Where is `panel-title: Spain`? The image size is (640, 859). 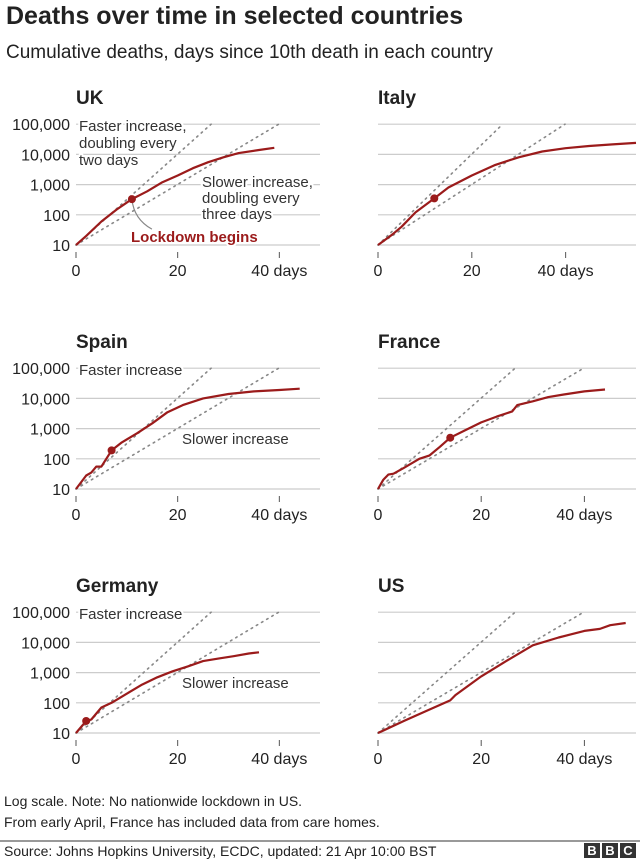
panel-title: Spain is located at coordinates (102, 342).